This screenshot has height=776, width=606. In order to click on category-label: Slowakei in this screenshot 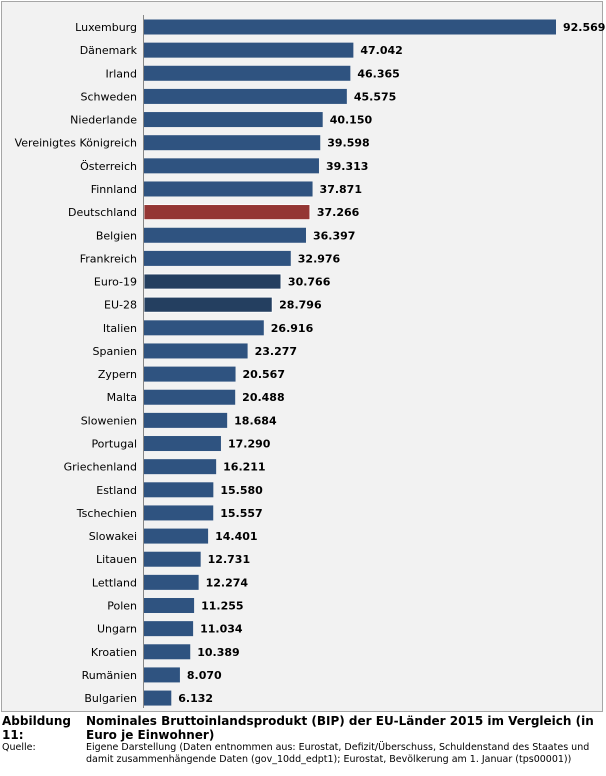, I will do `click(113, 536)`.